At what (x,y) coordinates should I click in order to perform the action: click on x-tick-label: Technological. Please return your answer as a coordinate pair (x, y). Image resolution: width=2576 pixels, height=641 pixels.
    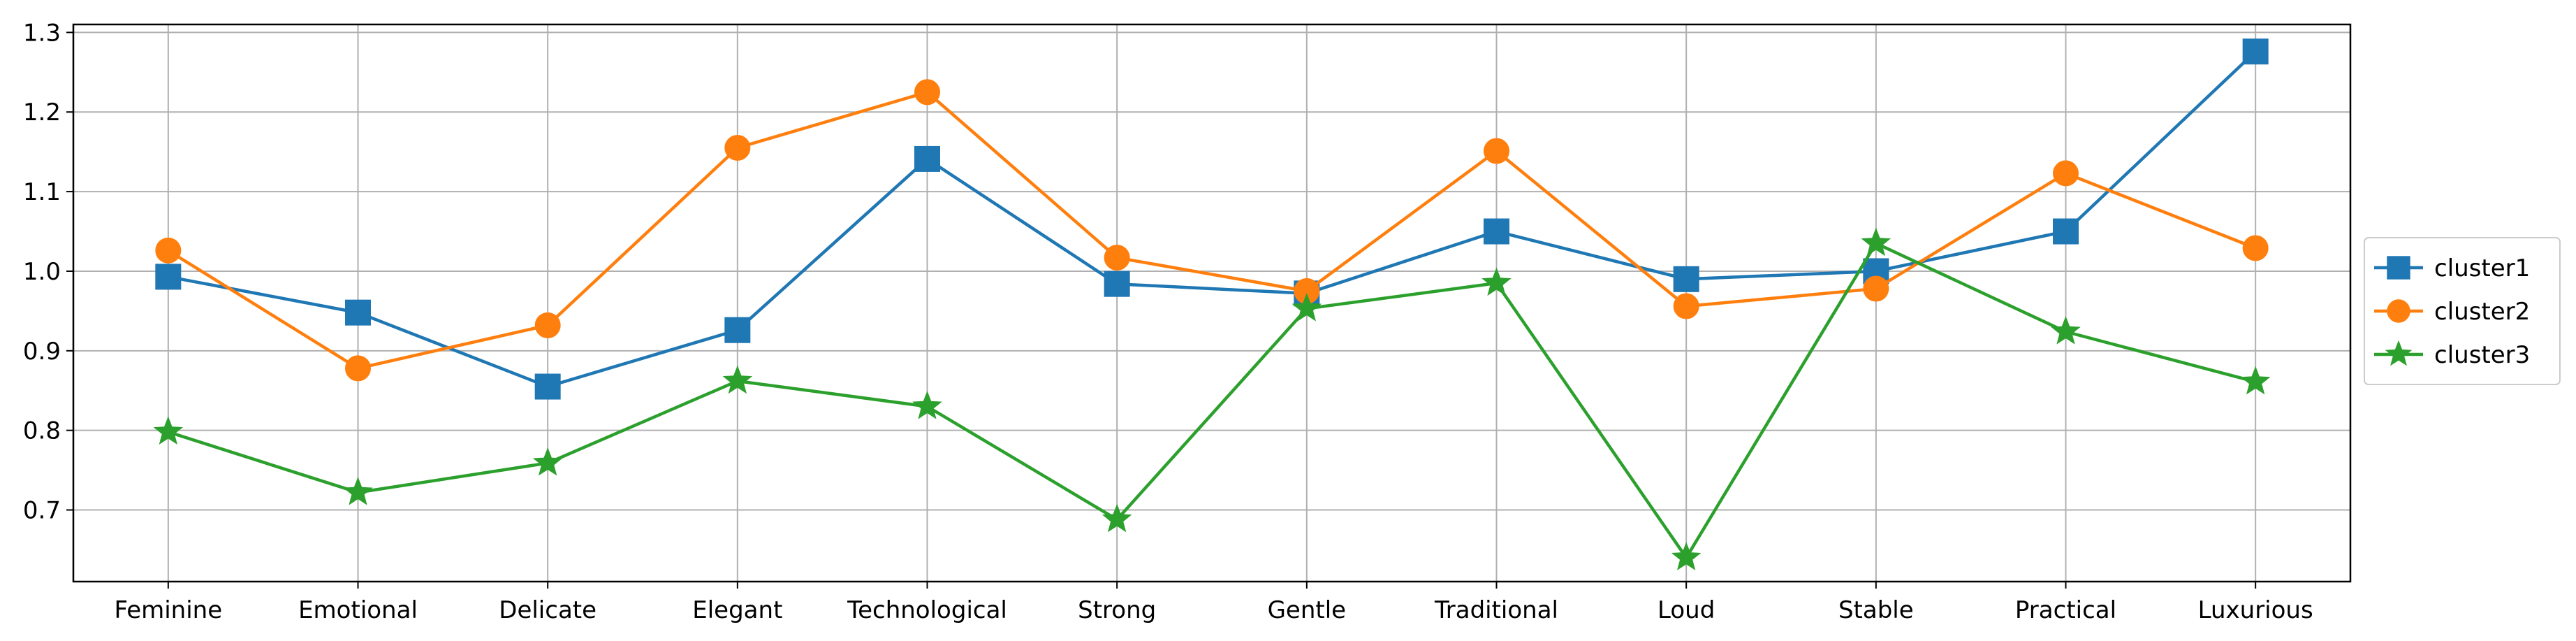
    Looking at the image, I should click on (927, 610).